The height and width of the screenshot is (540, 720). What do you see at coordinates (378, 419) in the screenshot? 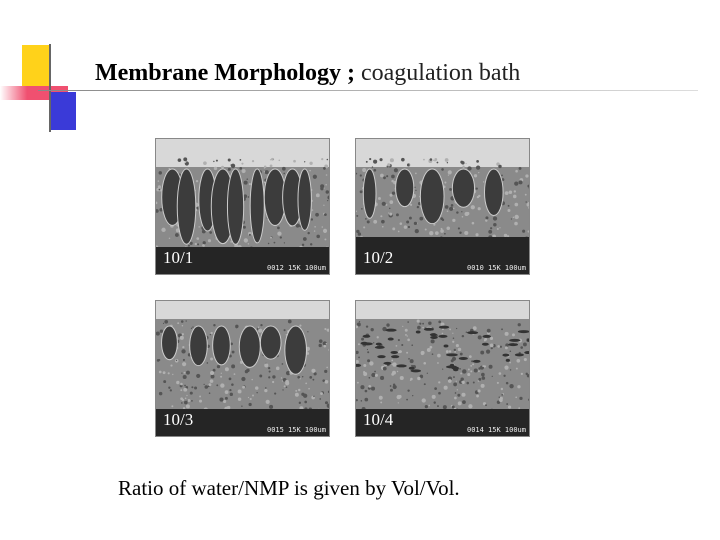
I see `image-label: 10/4` at bounding box center [378, 419].